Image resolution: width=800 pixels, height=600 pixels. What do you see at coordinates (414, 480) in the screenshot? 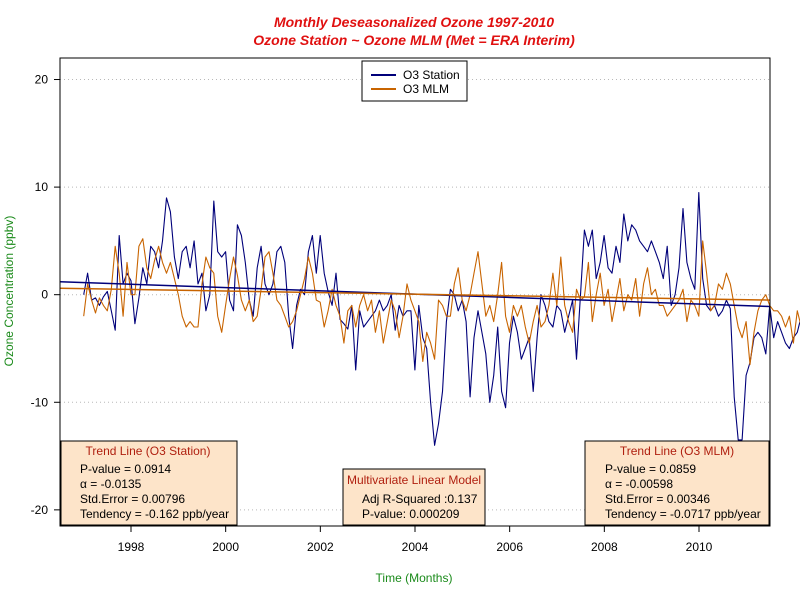
I see `model-title: Multivariate Linear Model` at bounding box center [414, 480].